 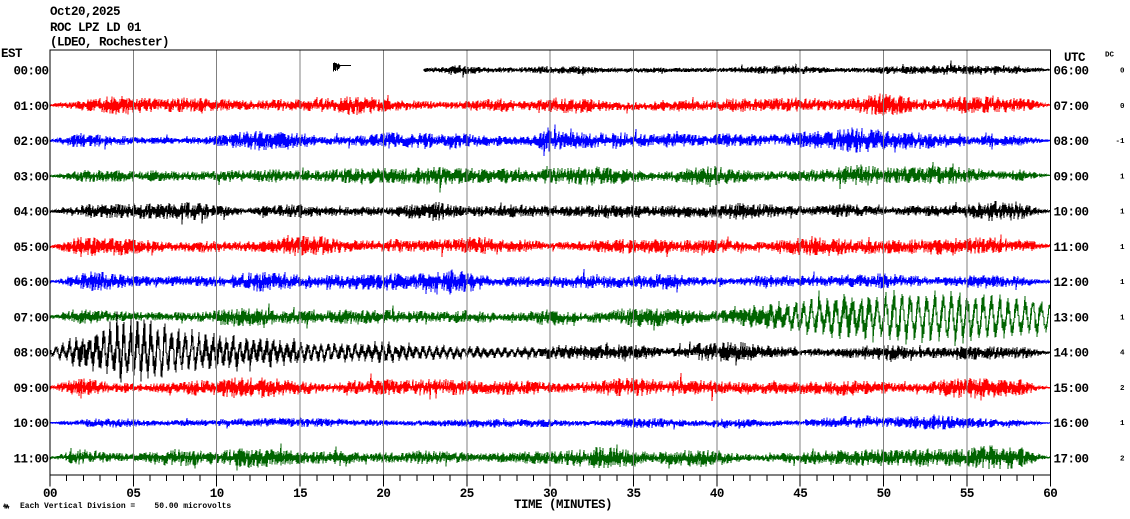 I want to click on svg-text: 45, so click(x=800, y=494).